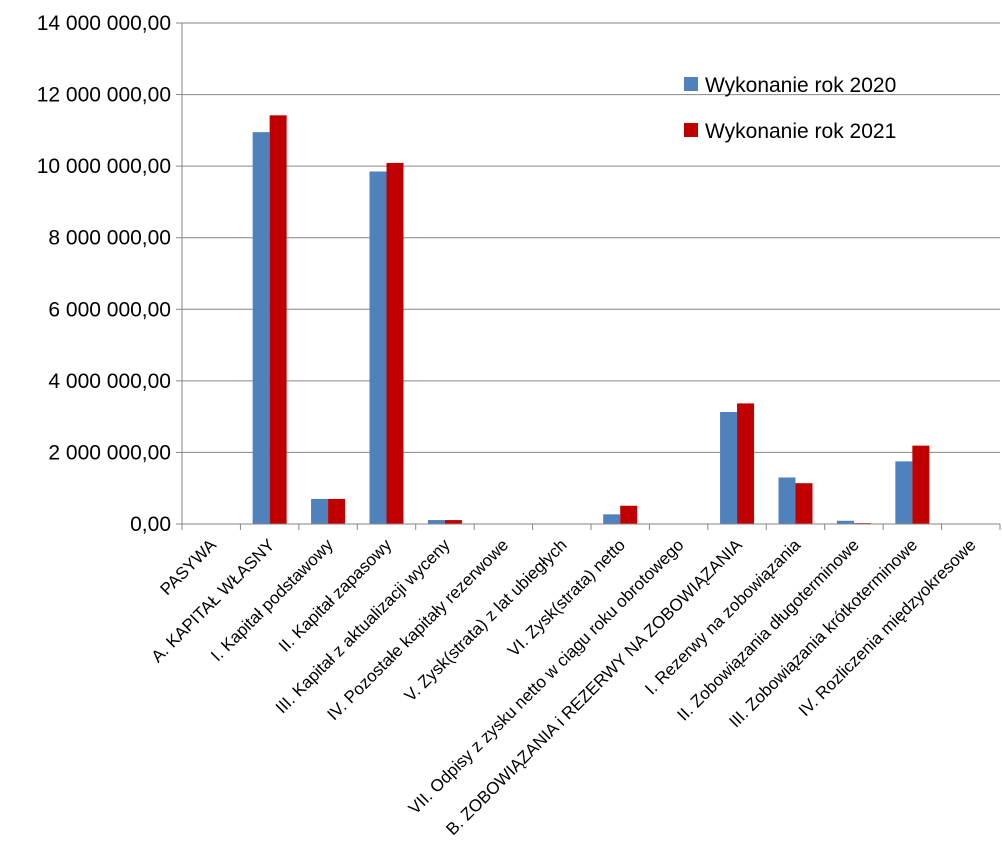  What do you see at coordinates (109, 452) in the screenshot?
I see `y-tick-label: 2 000 000,00` at bounding box center [109, 452].